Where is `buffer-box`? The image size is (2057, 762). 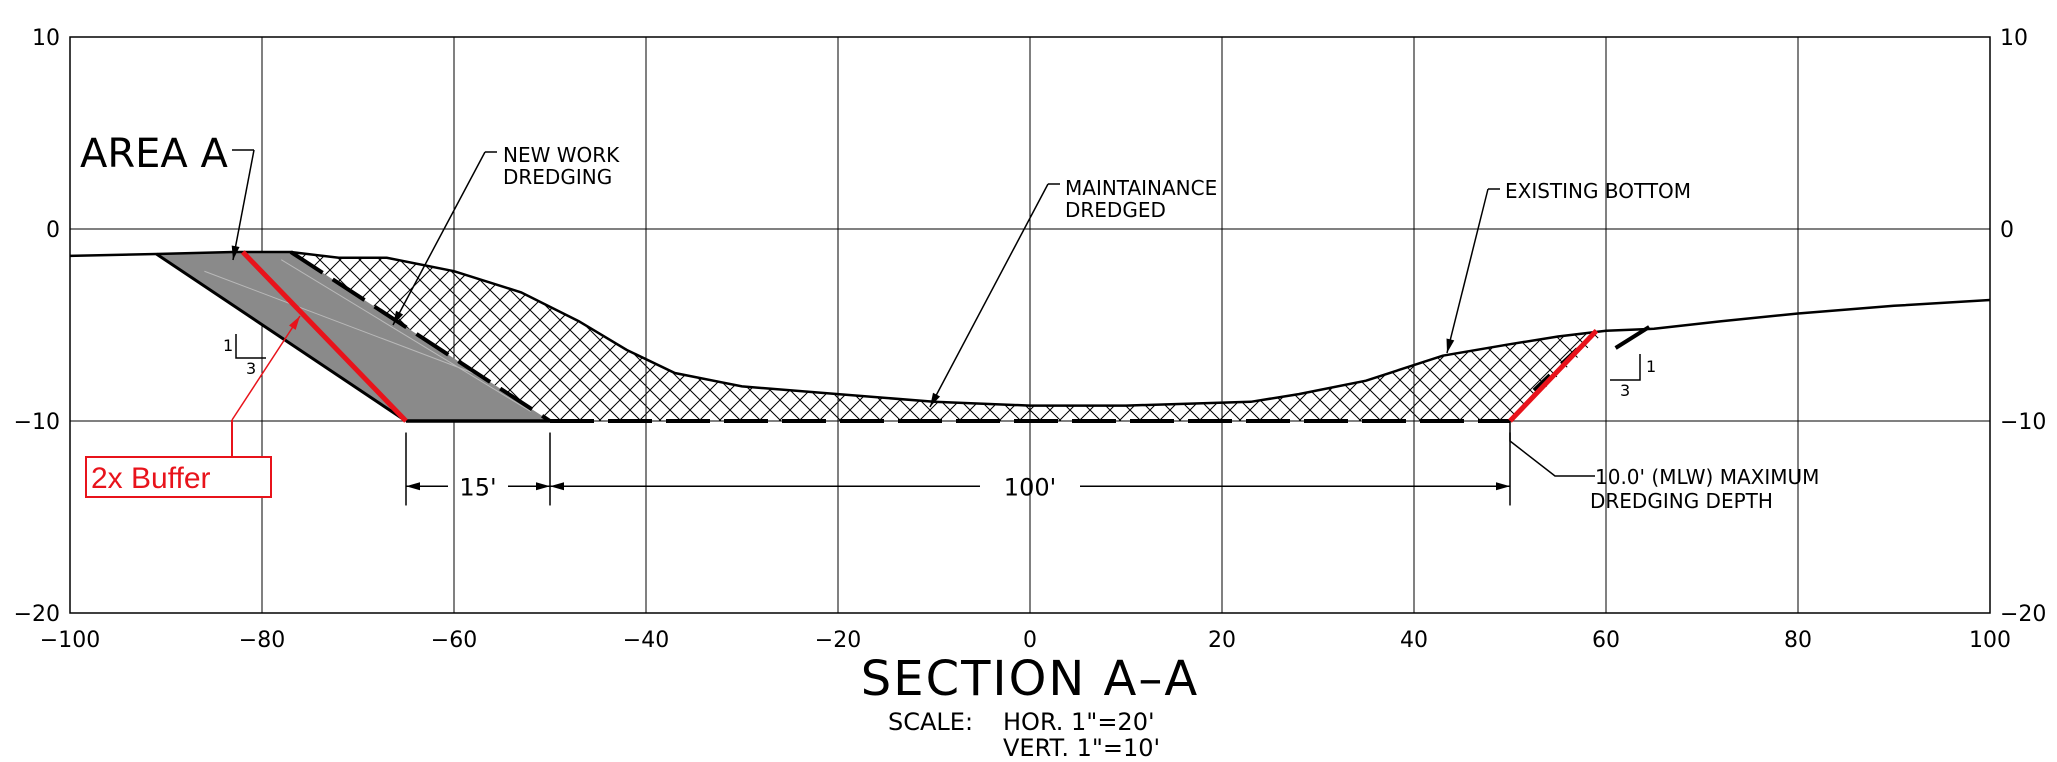
buffer-box is located at coordinates (178, 477).